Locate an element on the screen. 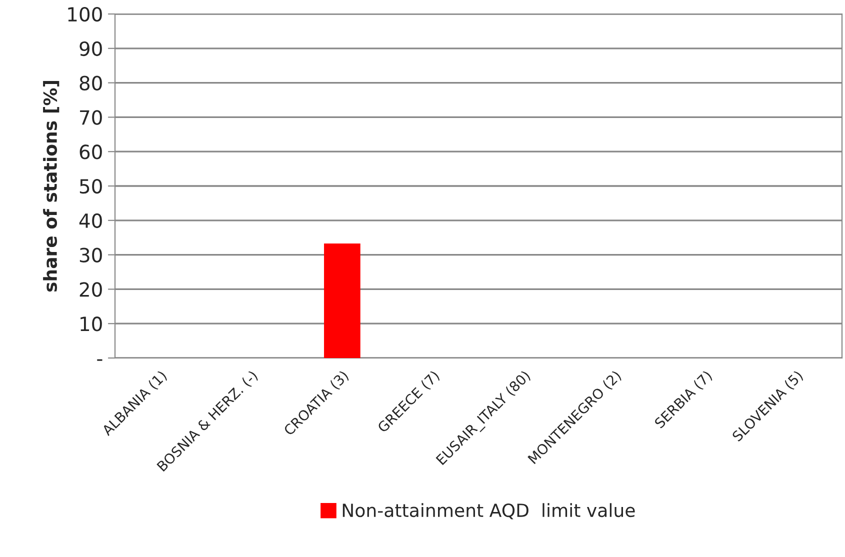 Image resolution: width=845 pixels, height=557 pixels. y-tick-label: 20 is located at coordinates (91, 289).